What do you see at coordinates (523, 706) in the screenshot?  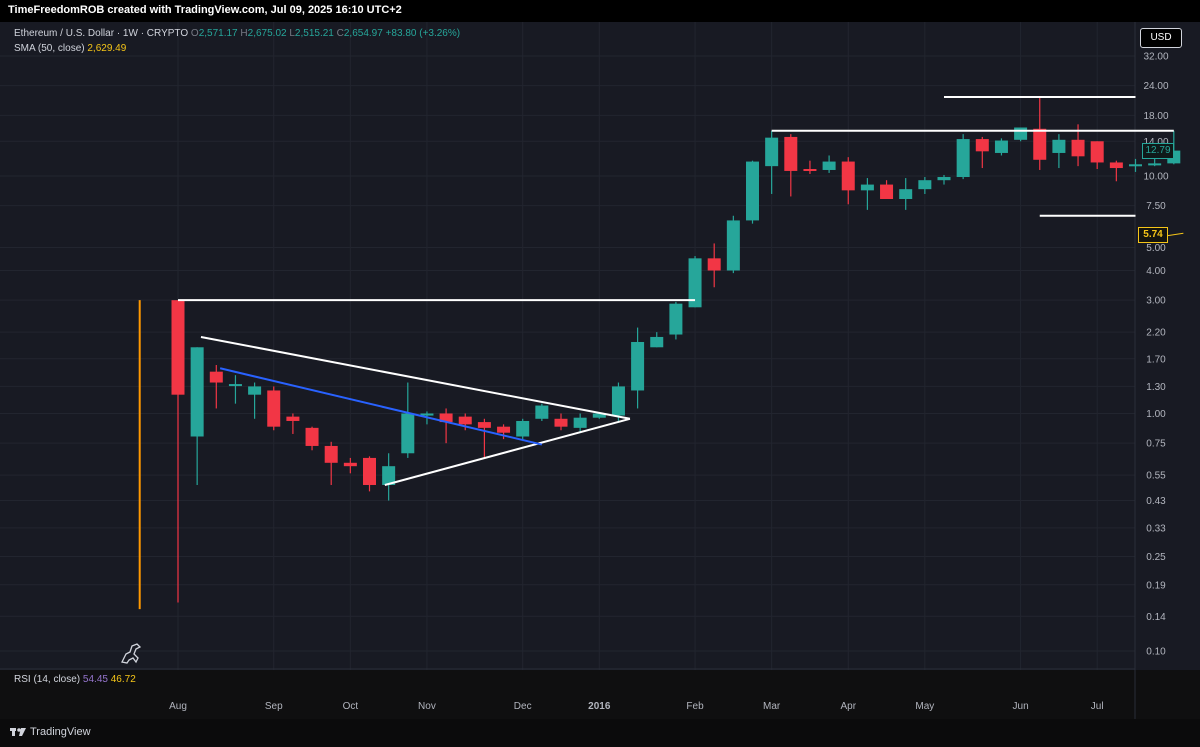 I see `x-tick-label: Dec` at bounding box center [523, 706].